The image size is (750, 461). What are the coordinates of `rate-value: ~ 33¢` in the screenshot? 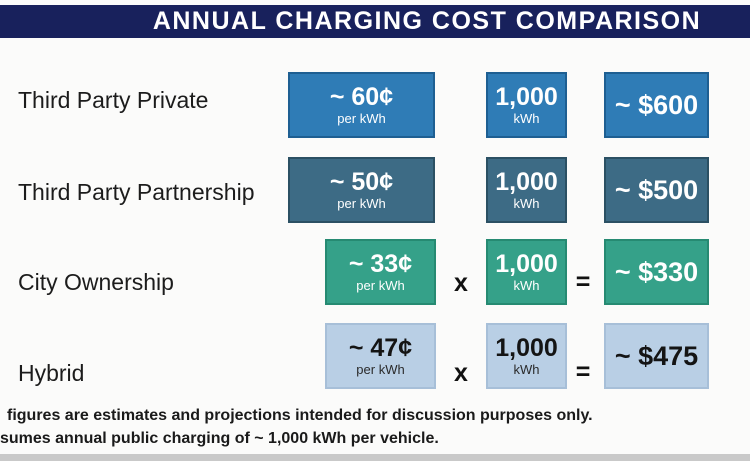 It's located at (380, 264).